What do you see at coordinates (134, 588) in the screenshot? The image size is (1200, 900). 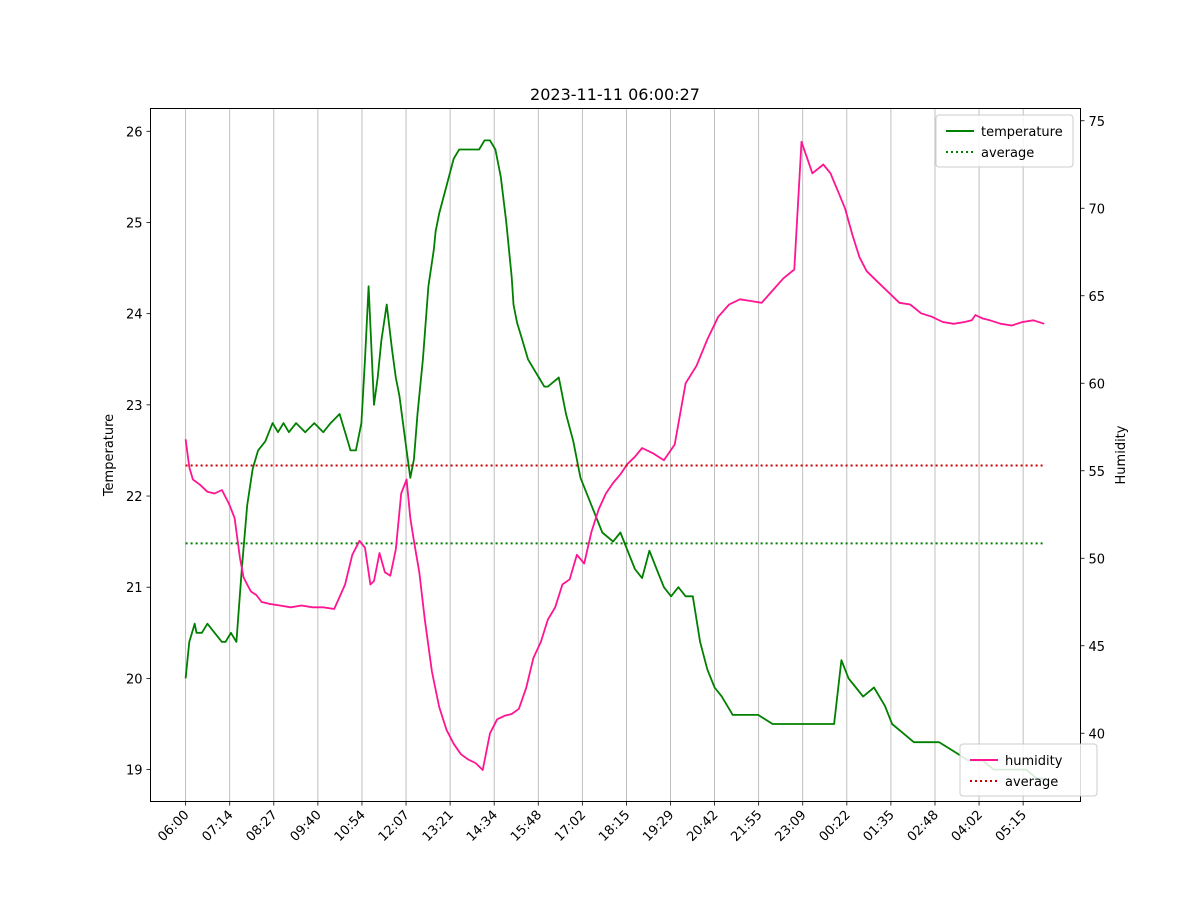 I see `left-y-tick-label: 21` at bounding box center [134, 588].